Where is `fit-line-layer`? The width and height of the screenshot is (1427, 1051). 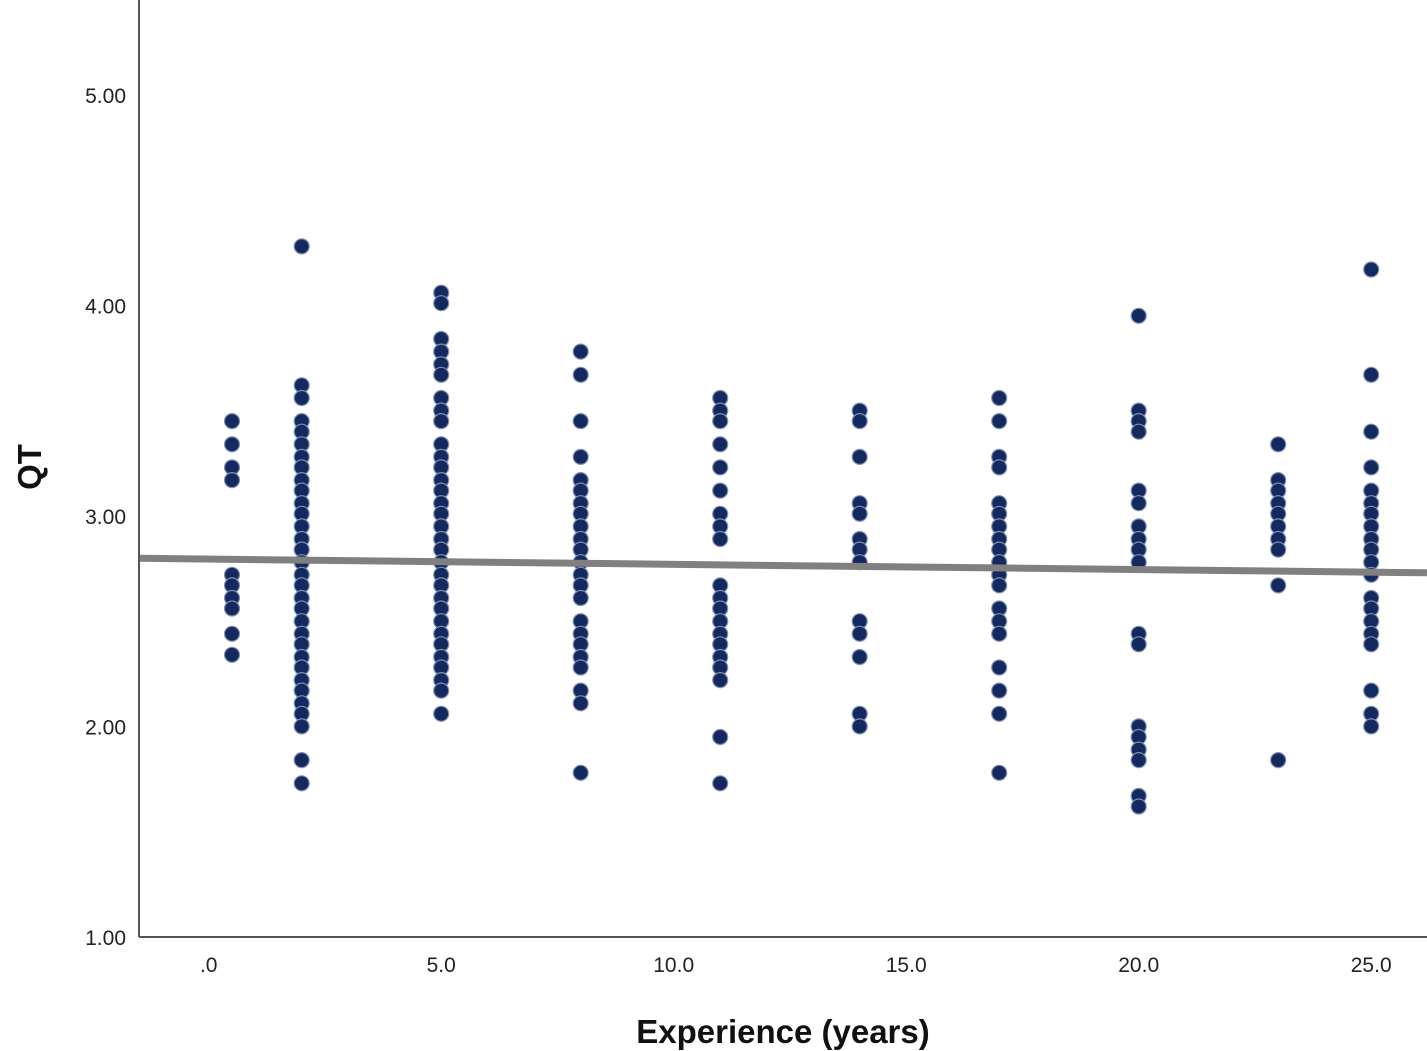
fit-line-layer is located at coordinates (782, 565).